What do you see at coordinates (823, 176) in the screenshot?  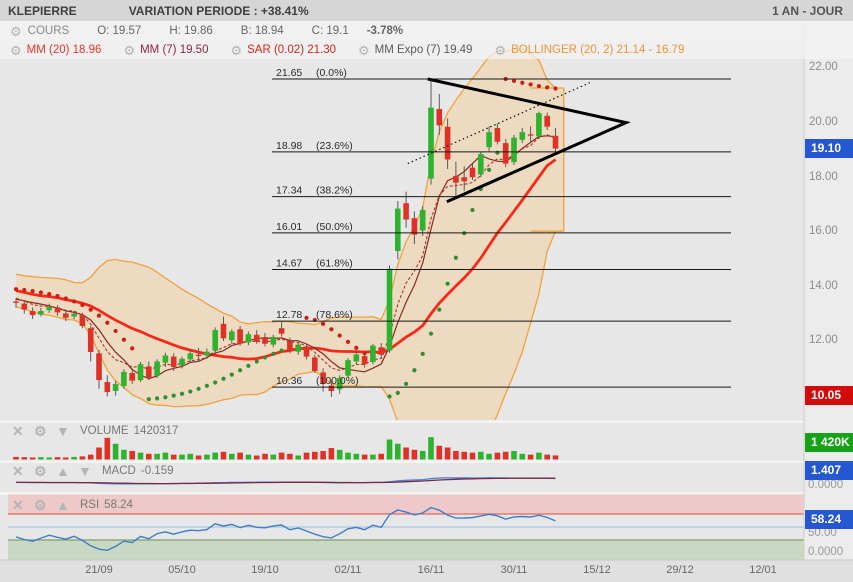 I see `price-tick-label: 18.00` at bounding box center [823, 176].